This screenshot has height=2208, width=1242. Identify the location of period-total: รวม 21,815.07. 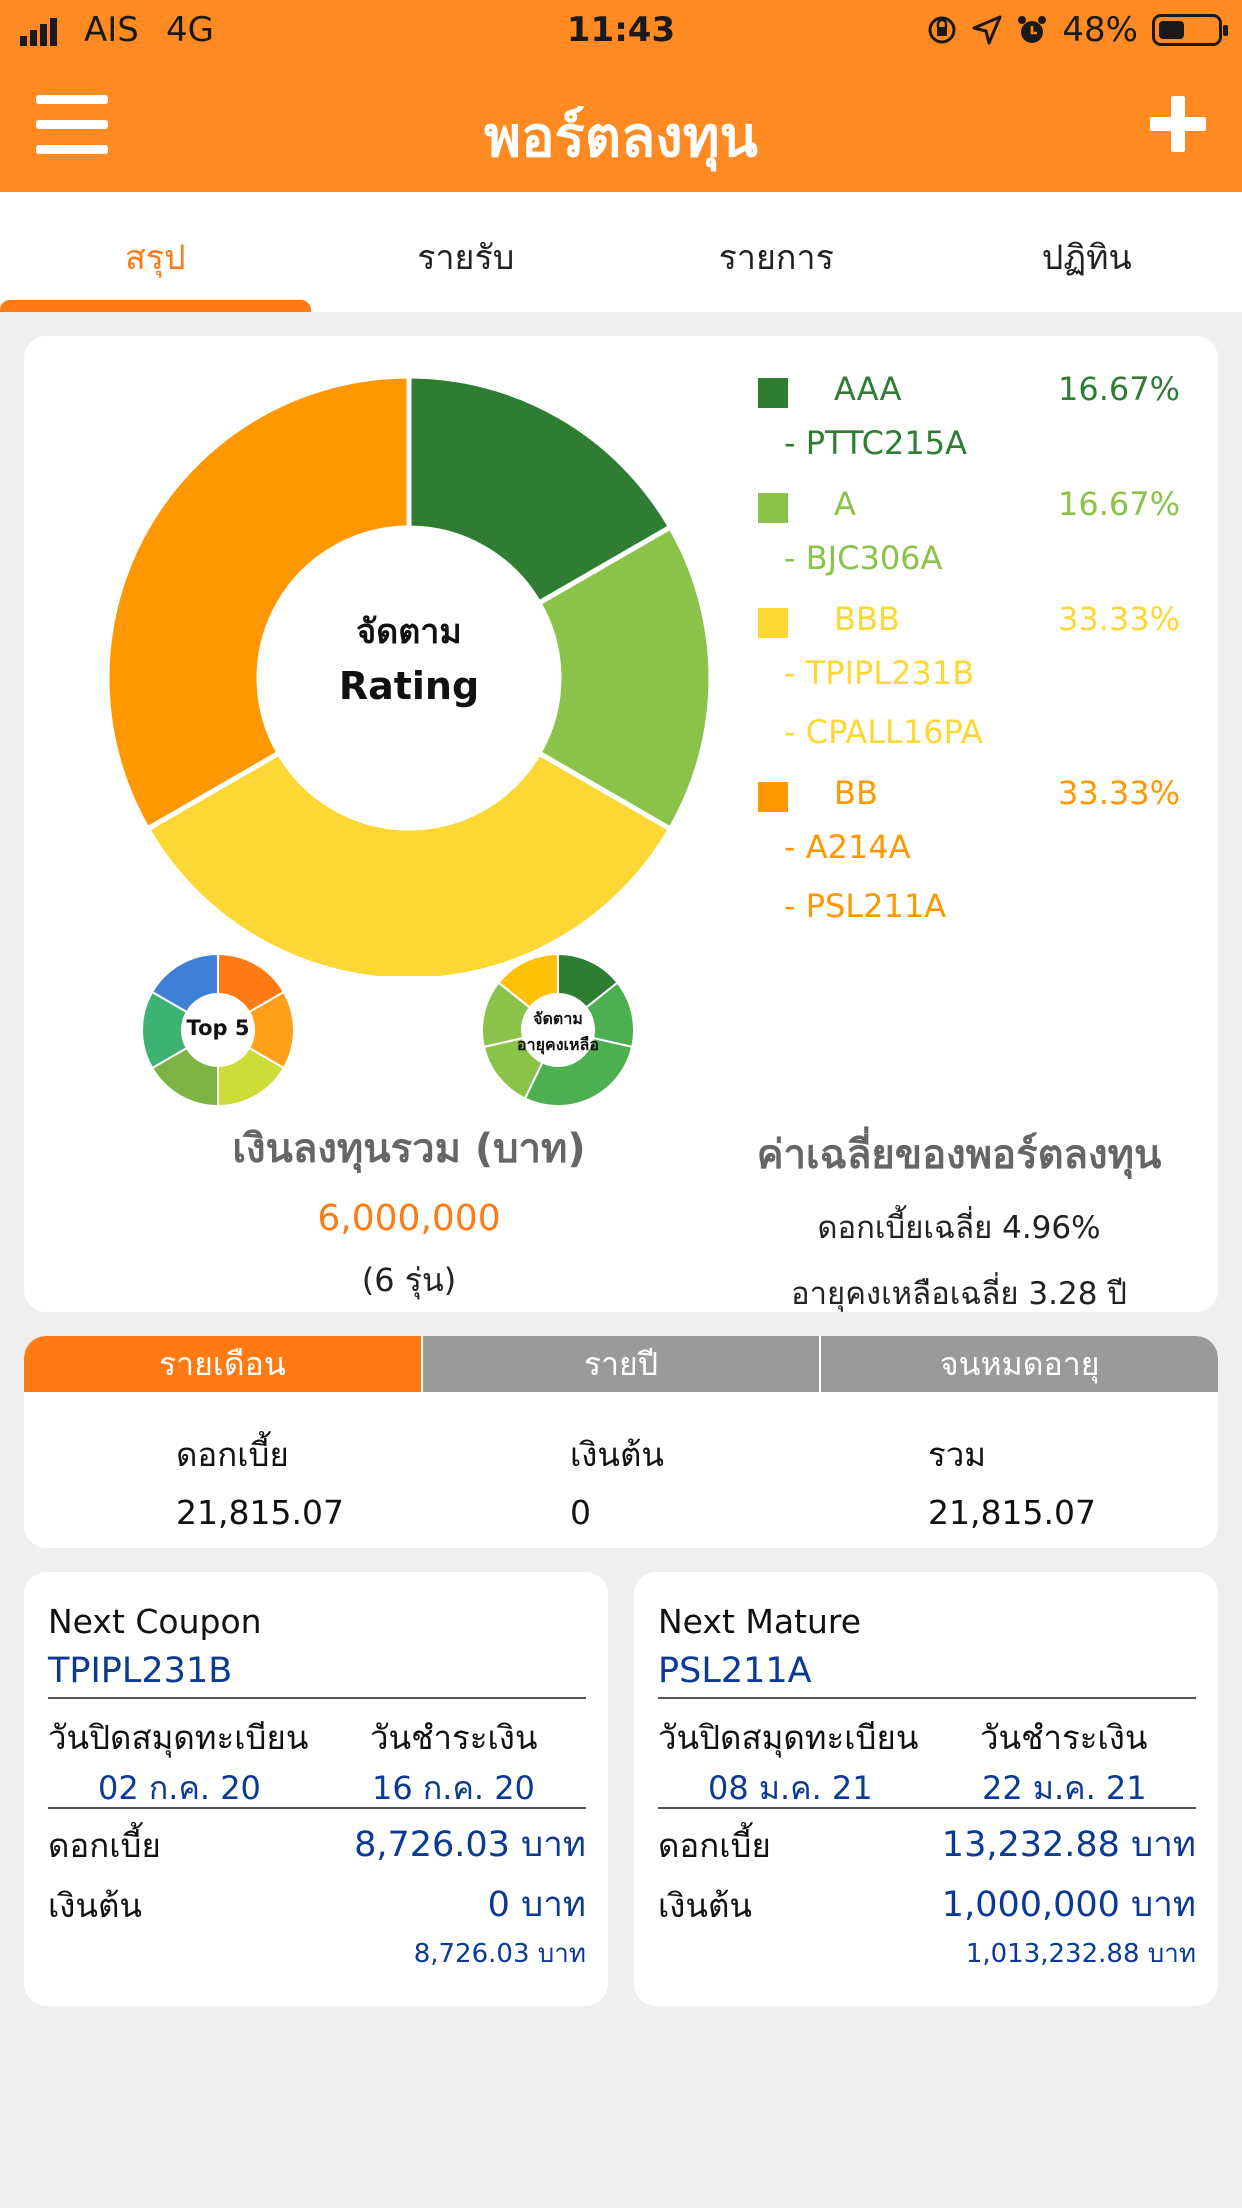
(1012, 1480).